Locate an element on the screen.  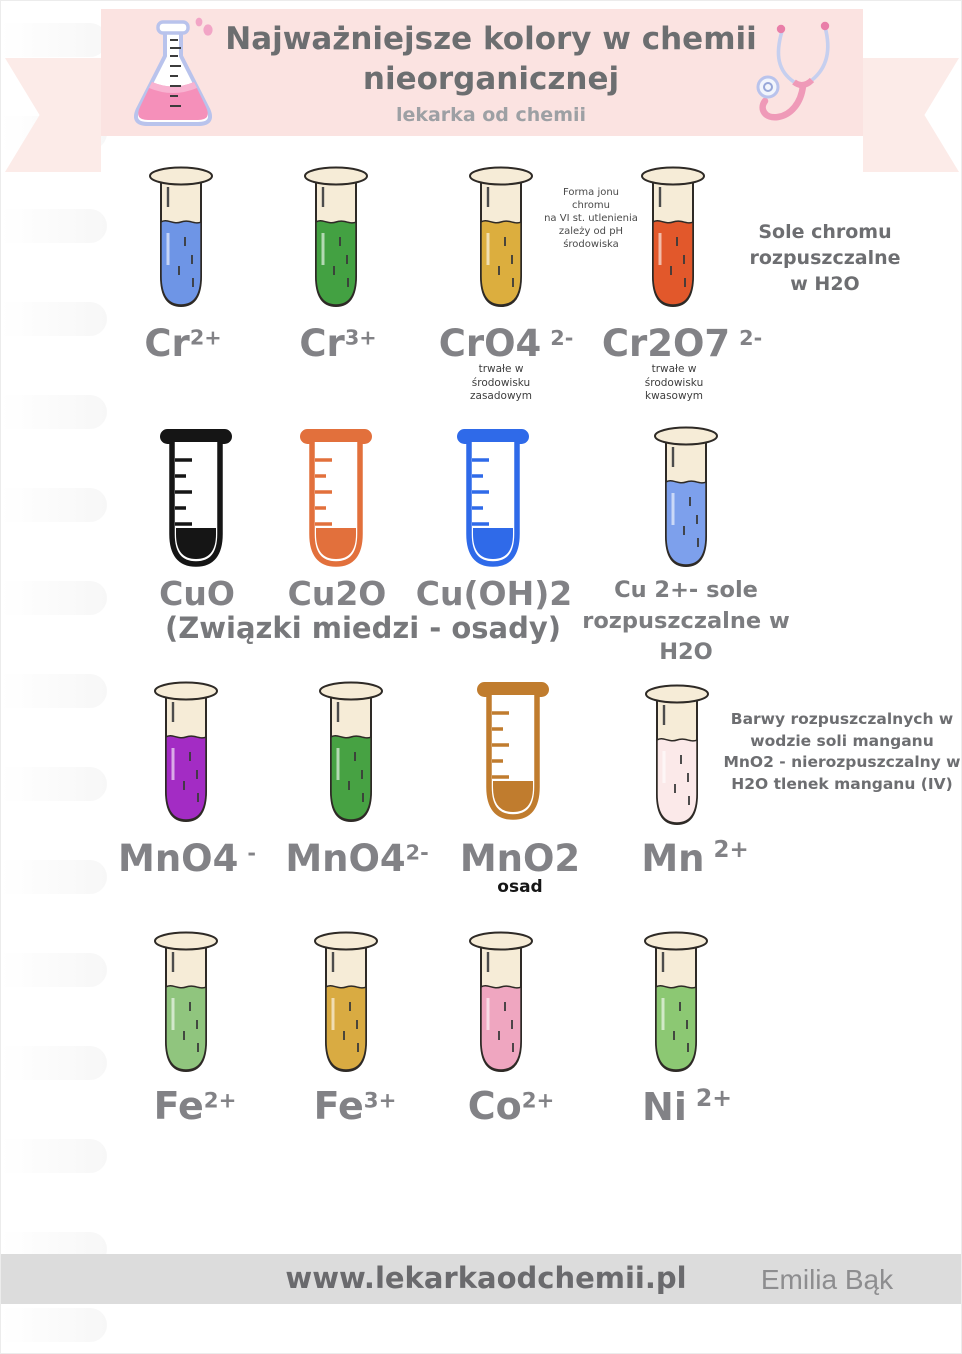
label-cuoh2: Cu(OH)2 is located at coordinates (494, 593).